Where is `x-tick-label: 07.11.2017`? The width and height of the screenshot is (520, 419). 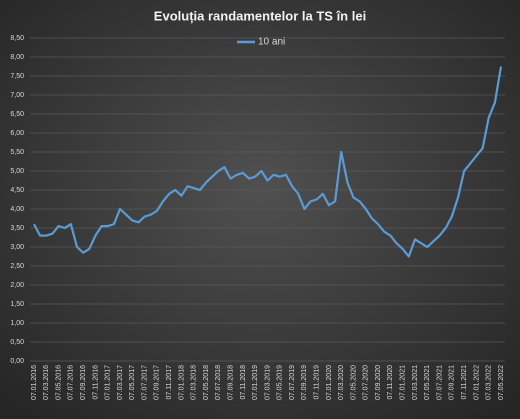 x-tick-label: 07.11.2017 is located at coordinates (169, 382).